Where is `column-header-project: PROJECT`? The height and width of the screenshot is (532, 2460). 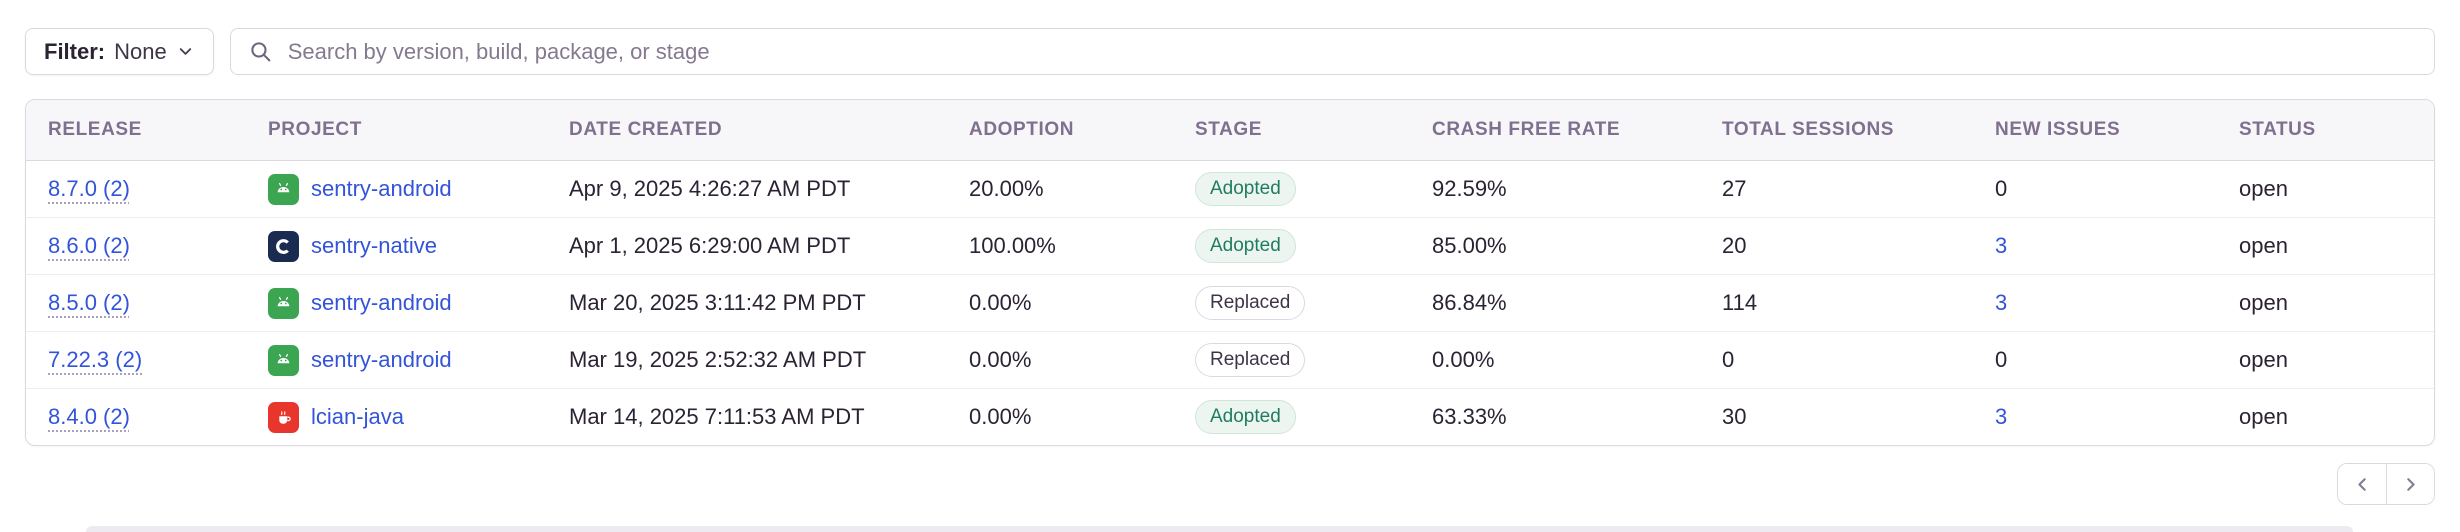
column-header-project: PROJECT is located at coordinates (396, 130).